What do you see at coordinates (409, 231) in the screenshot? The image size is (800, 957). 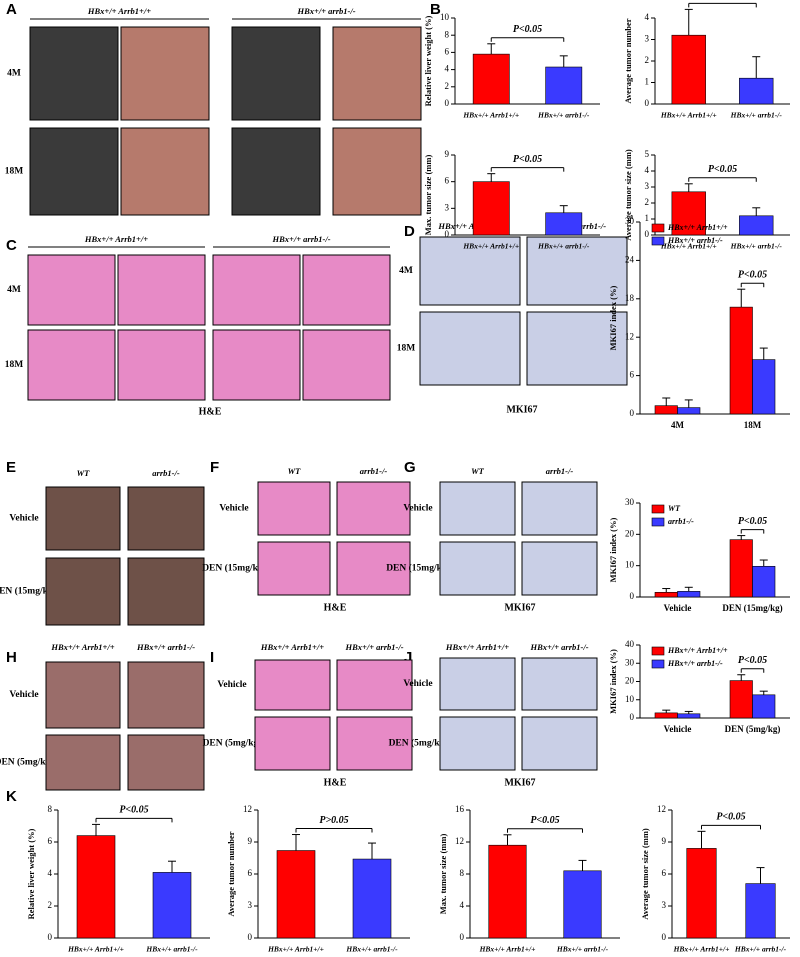 I see `panel-letter: D` at bounding box center [409, 231].